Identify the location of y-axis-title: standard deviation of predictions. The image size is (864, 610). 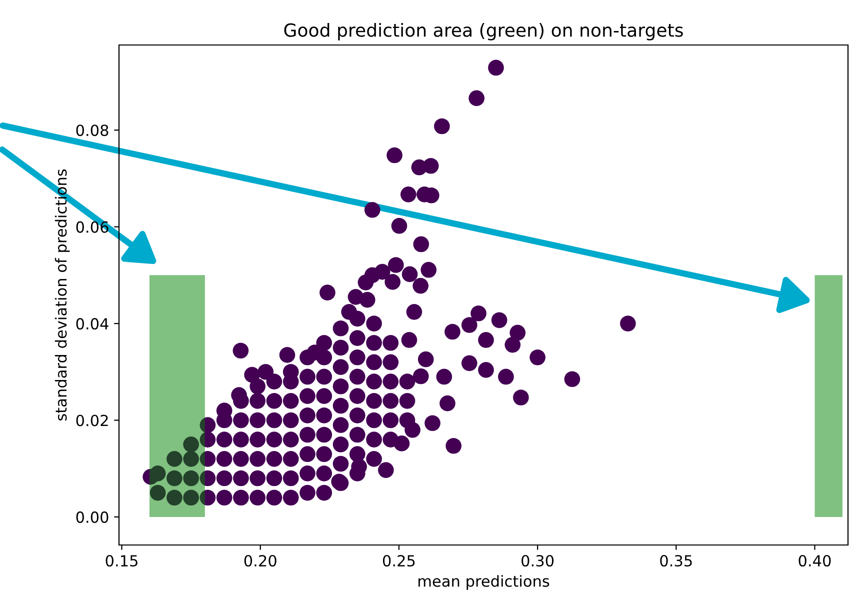
(62, 295).